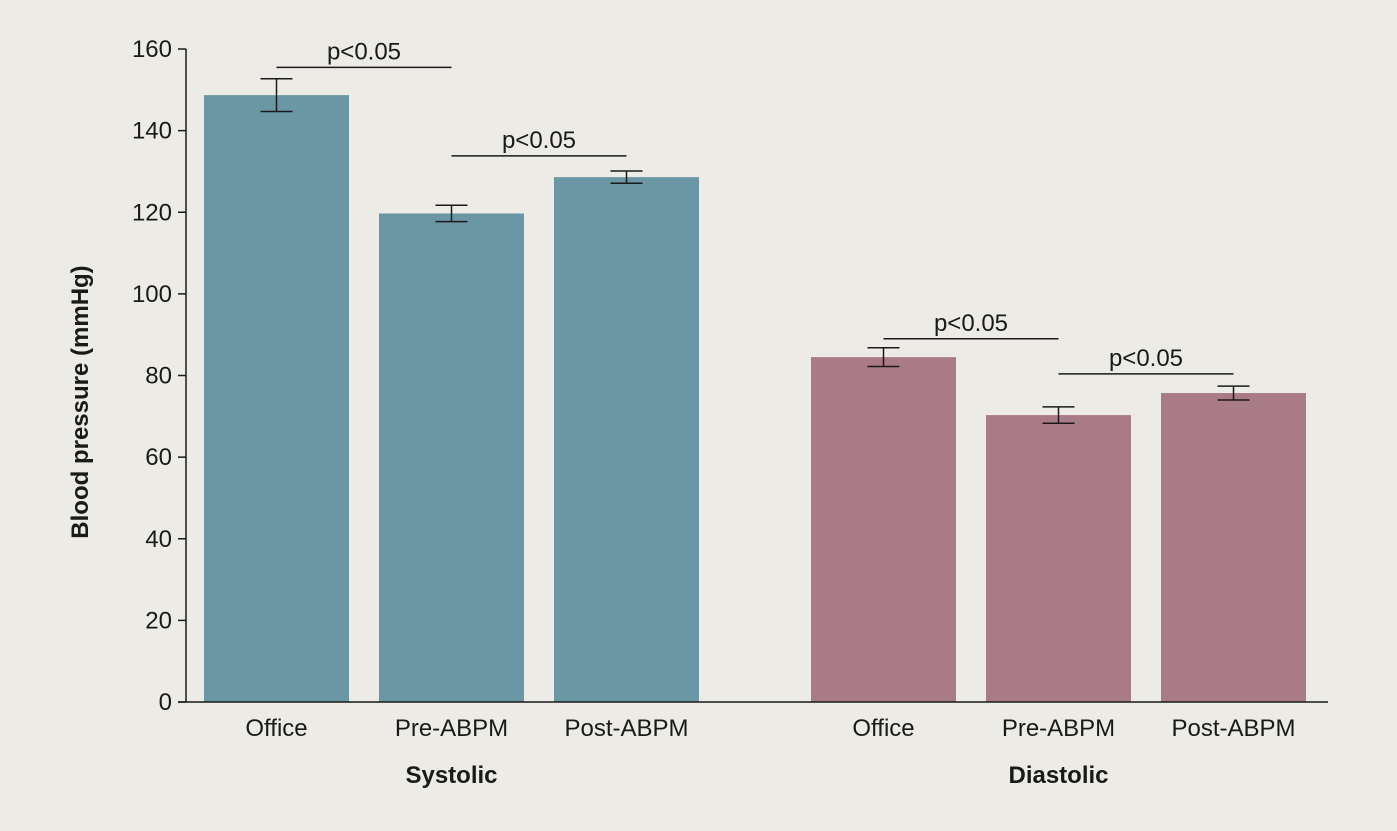 The width and height of the screenshot is (1397, 831). What do you see at coordinates (165, 702) in the screenshot?
I see `y-tick-label: 0` at bounding box center [165, 702].